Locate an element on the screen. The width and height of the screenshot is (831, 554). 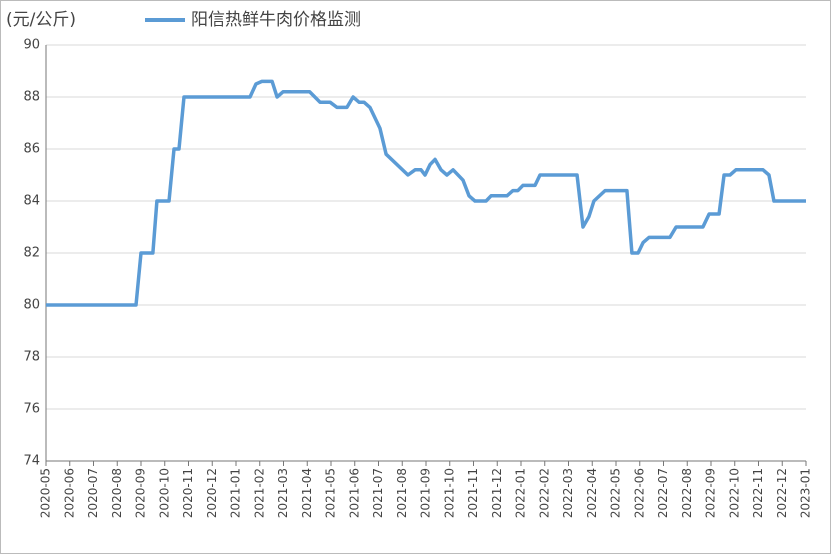
x-tick-label: 2022-09 is located at coordinates (711, 493).